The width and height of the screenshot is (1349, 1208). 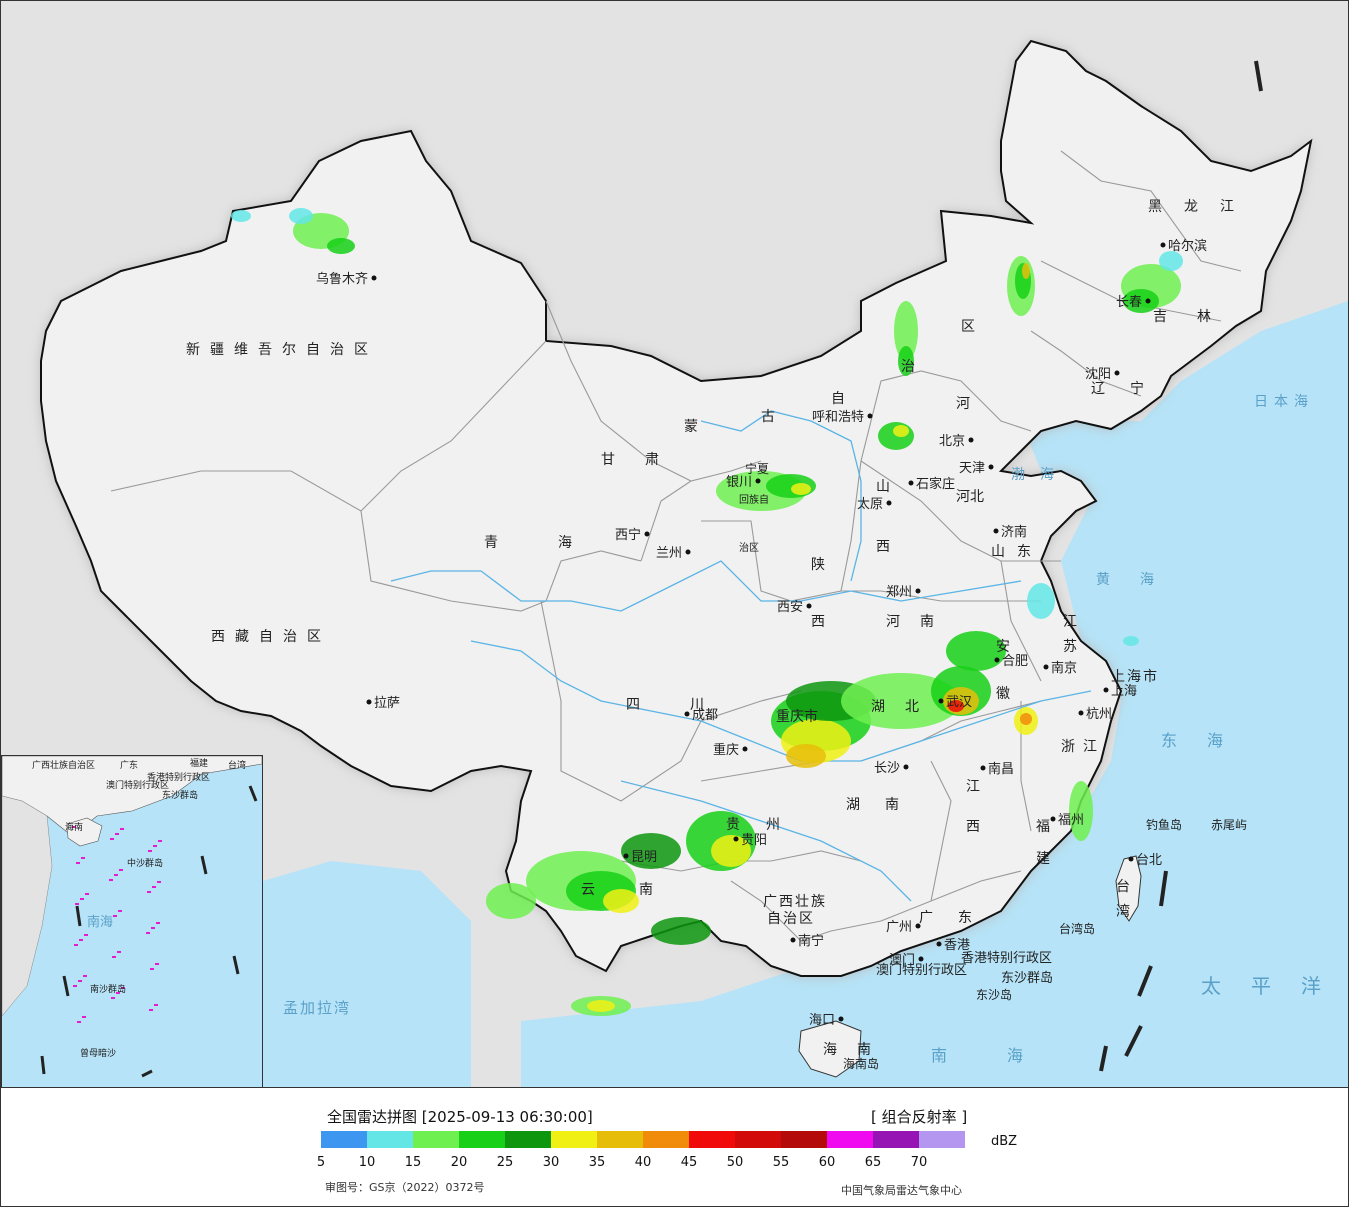 I want to click on city-hefei-label: 合肥, so click(x=1015, y=661).